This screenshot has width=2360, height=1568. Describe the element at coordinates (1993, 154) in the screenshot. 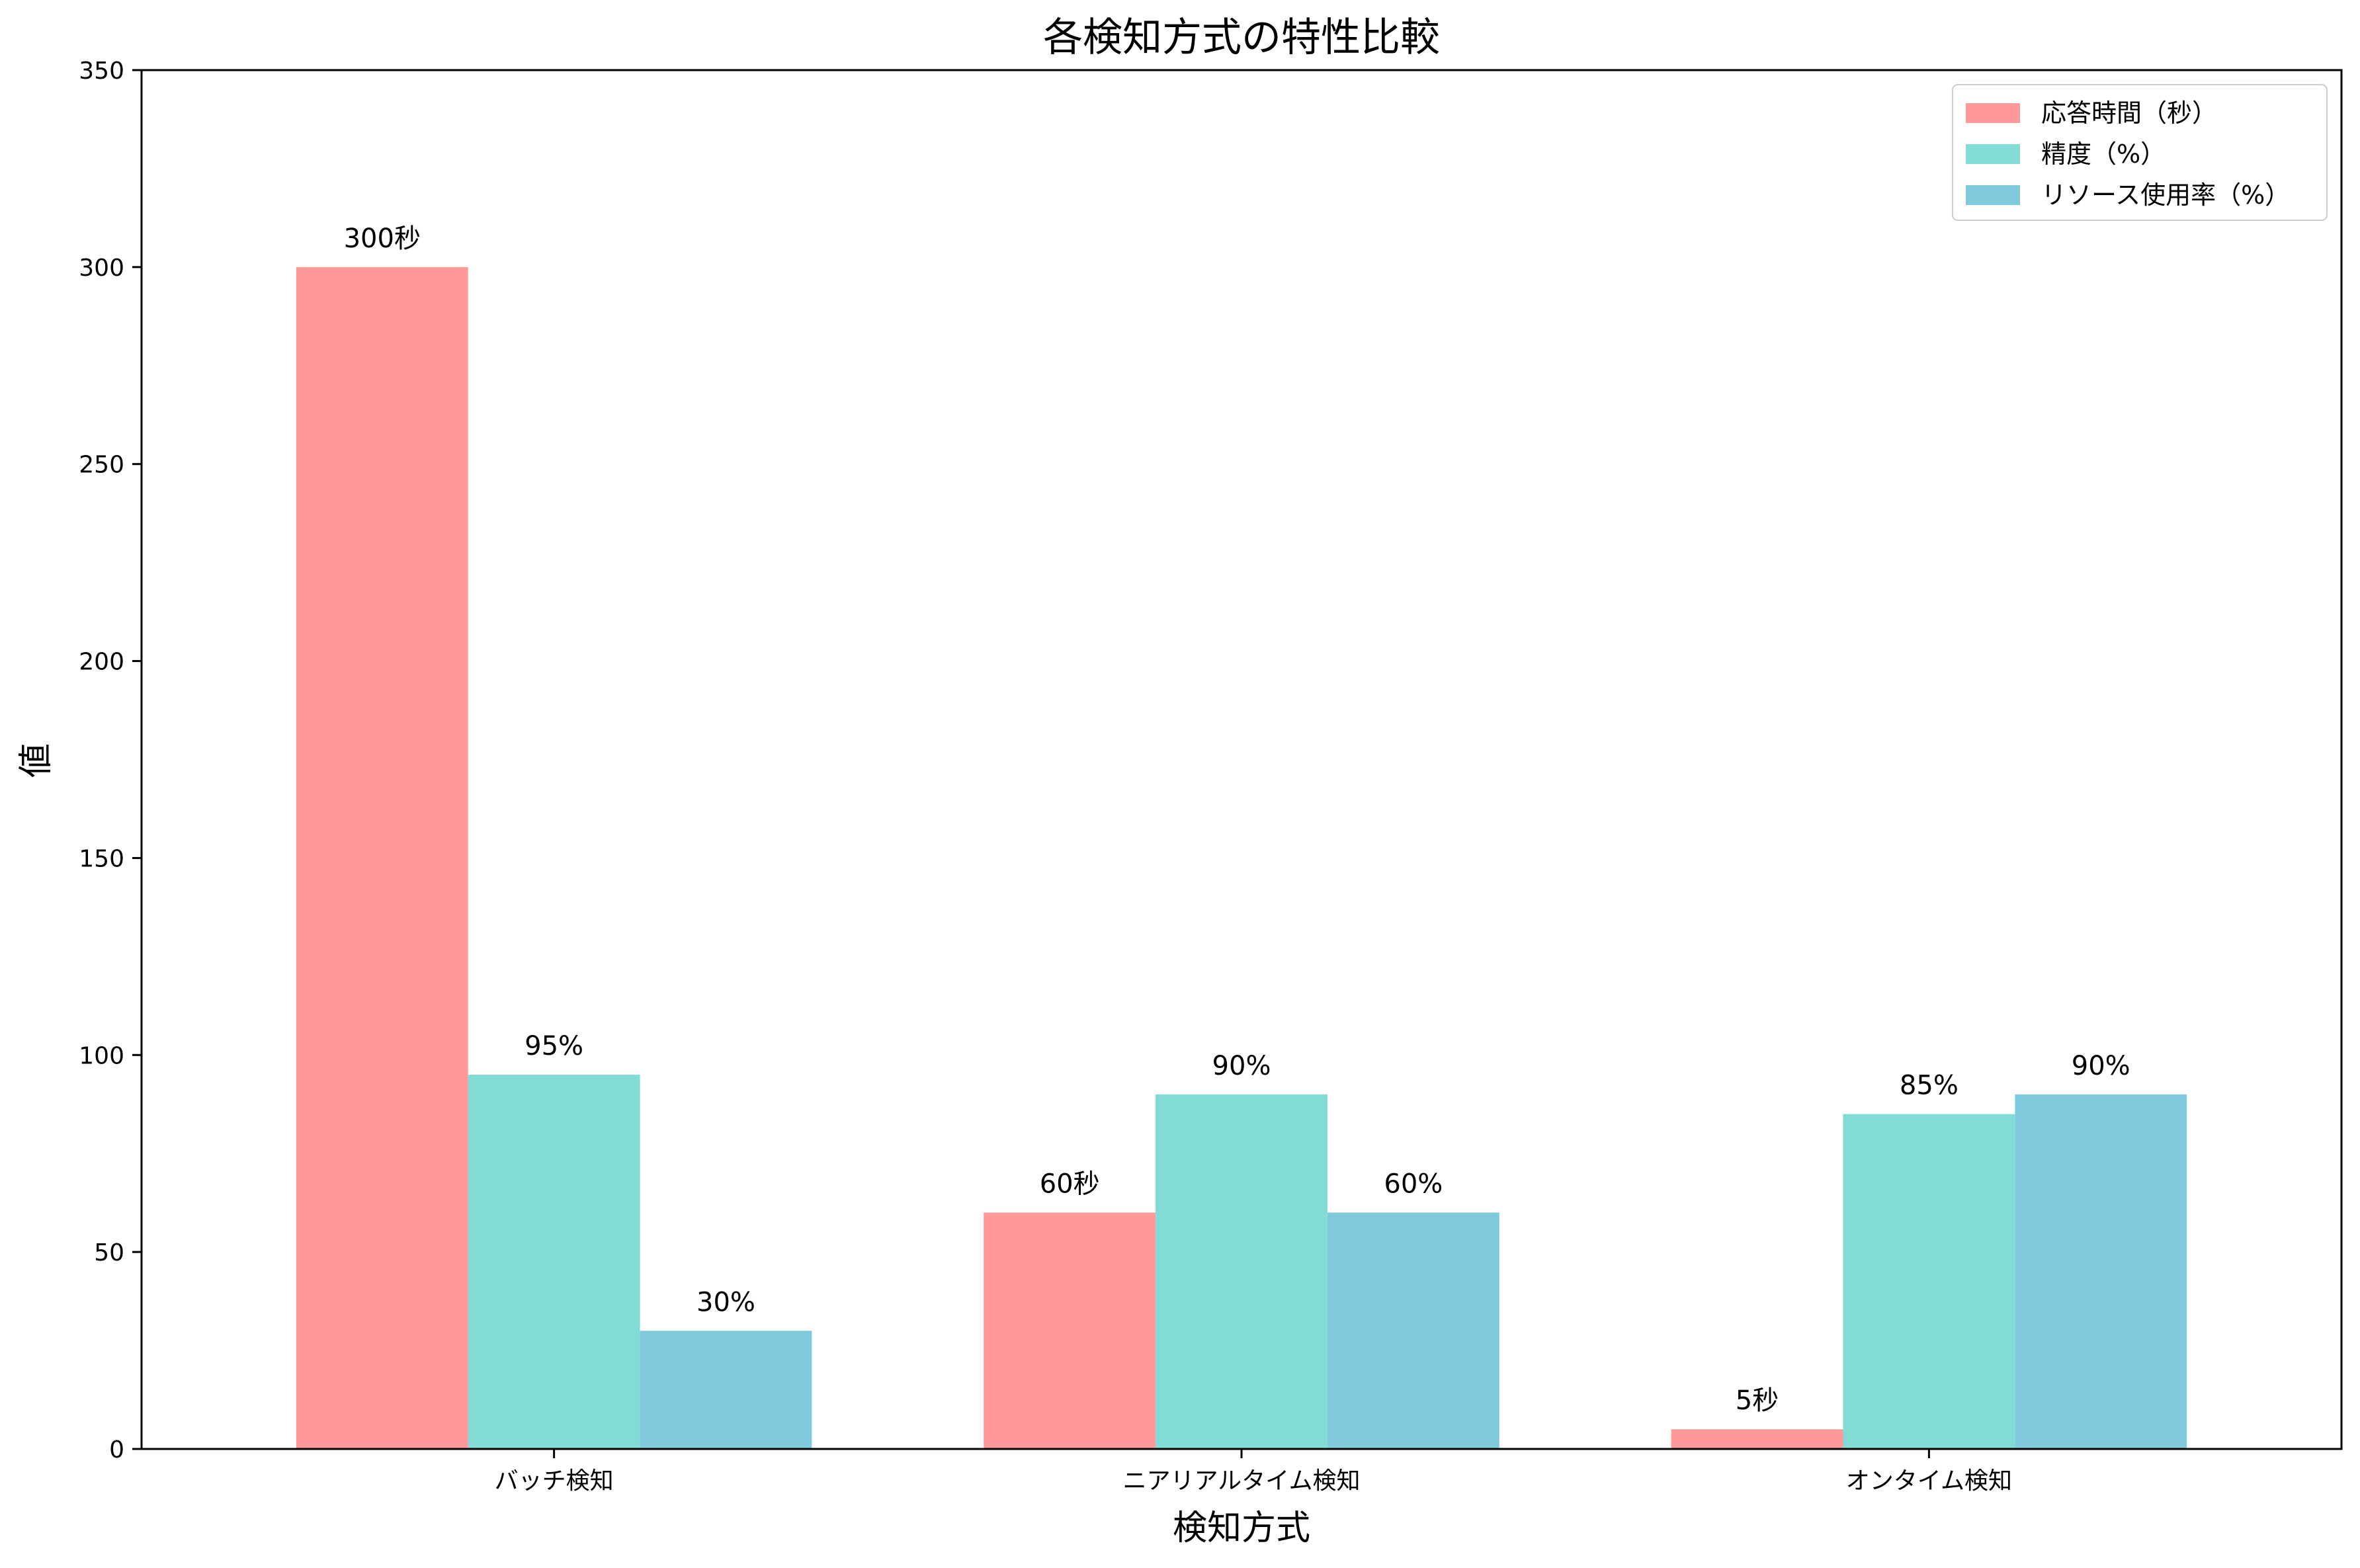

I see `legend-swatch-series2` at that location.